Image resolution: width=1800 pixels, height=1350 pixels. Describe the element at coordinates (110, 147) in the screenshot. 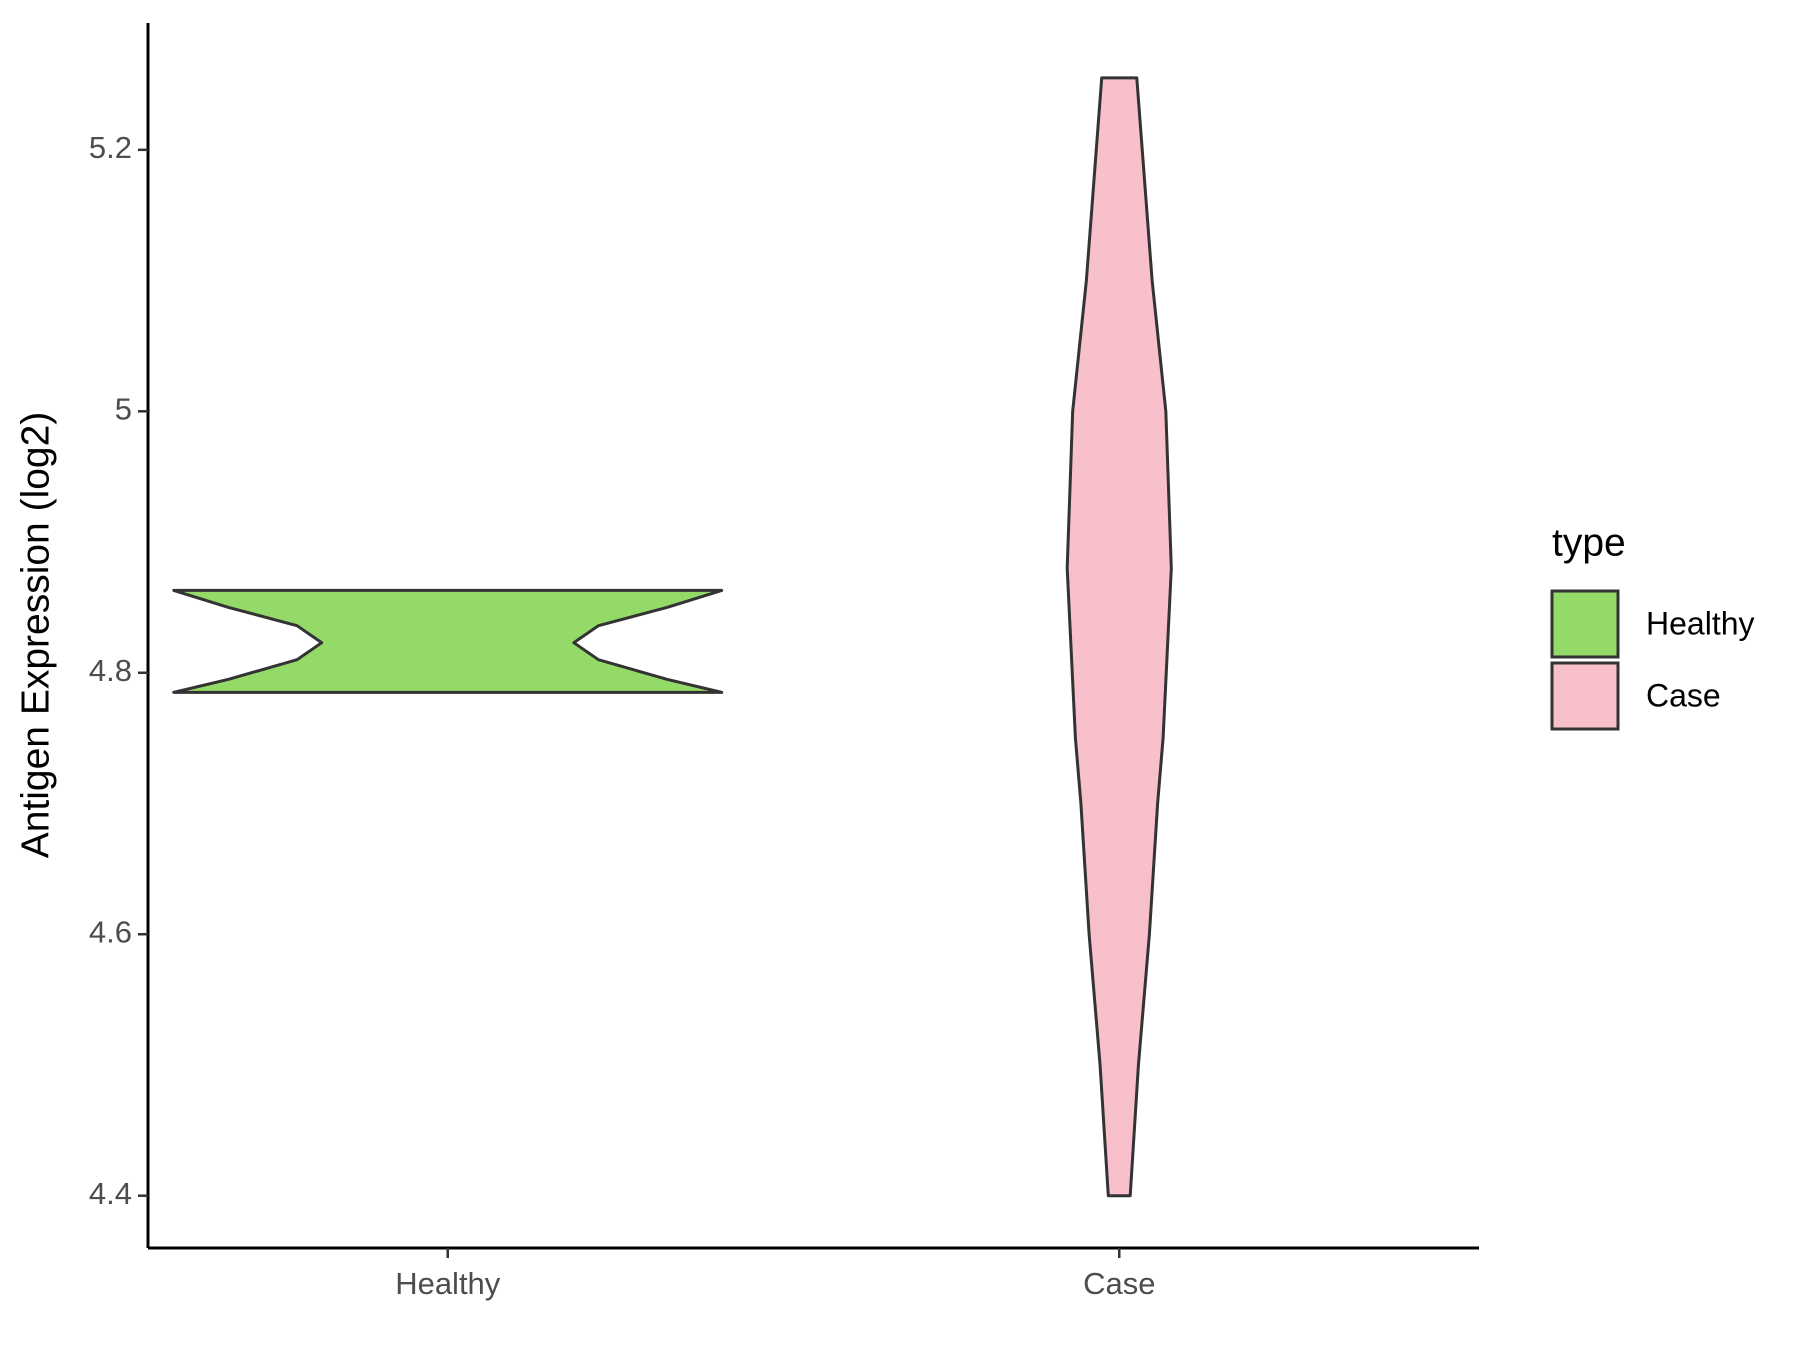

I see `y-tick-label: 5.2` at that location.